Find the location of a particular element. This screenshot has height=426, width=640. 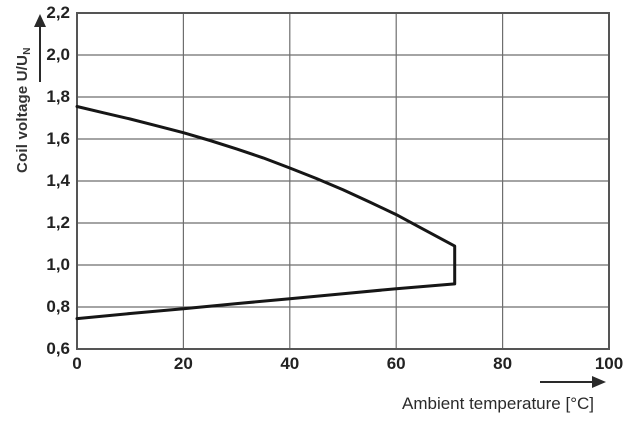

x-tick-label: 80 is located at coordinates (503, 363).